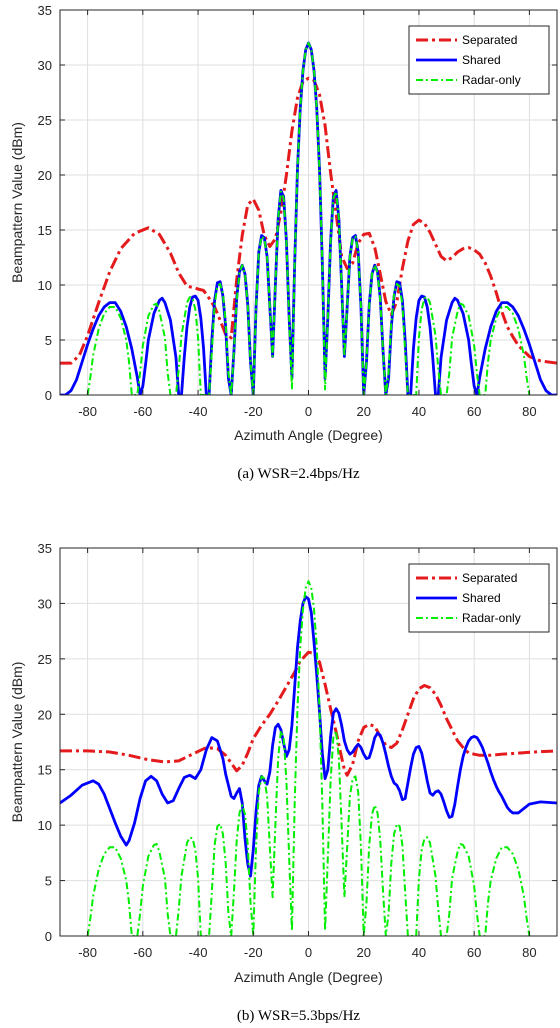  I want to click on figure-caption: (a) WSR=2.4bps/Hz, so click(298, 474).